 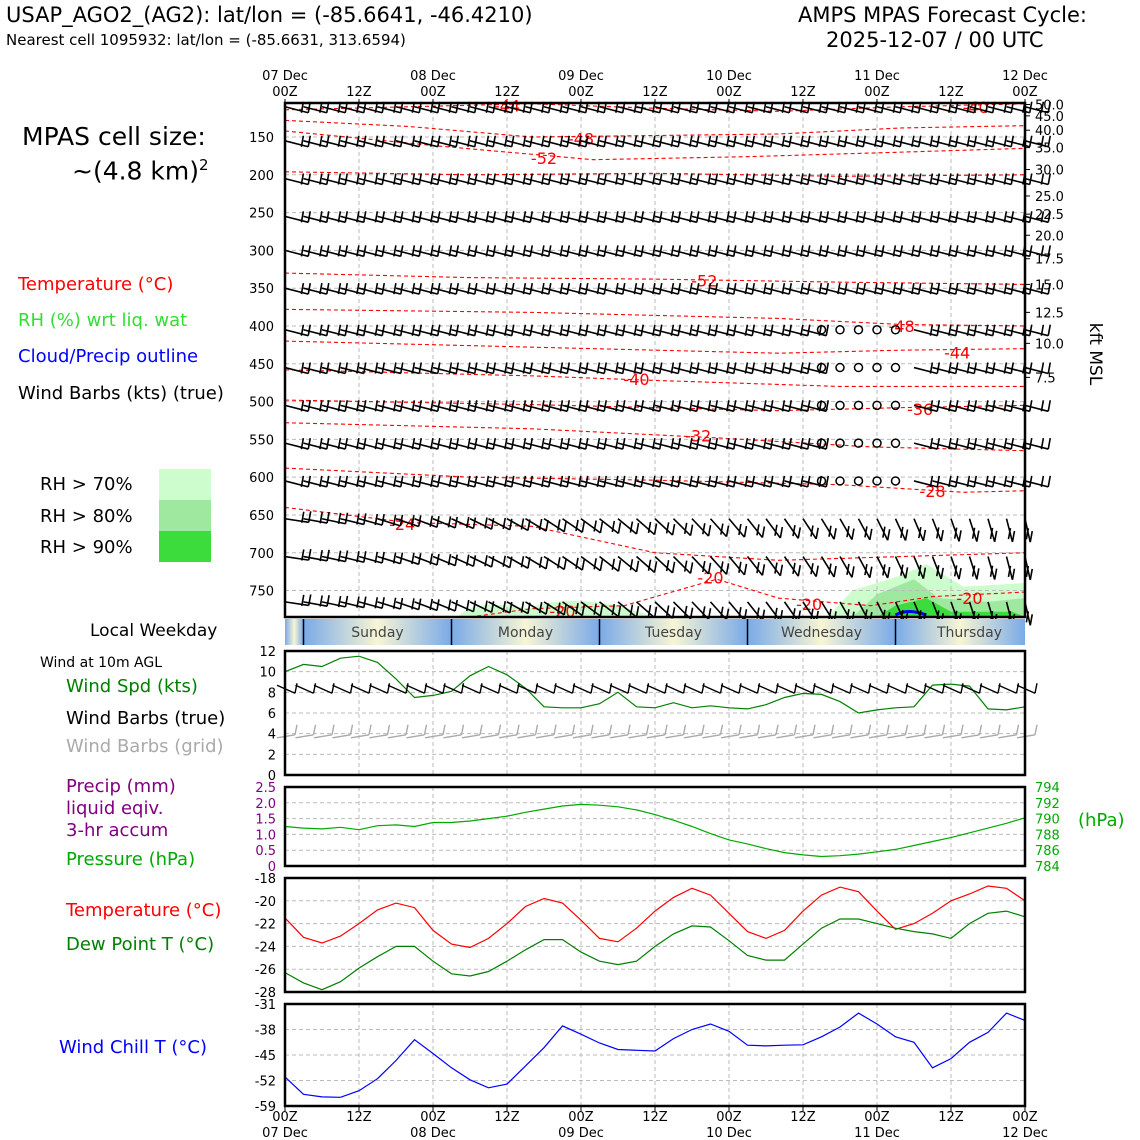 I want to click on cell-size-value-wrap: ~(4.8 km)2, so click(x=140, y=170).